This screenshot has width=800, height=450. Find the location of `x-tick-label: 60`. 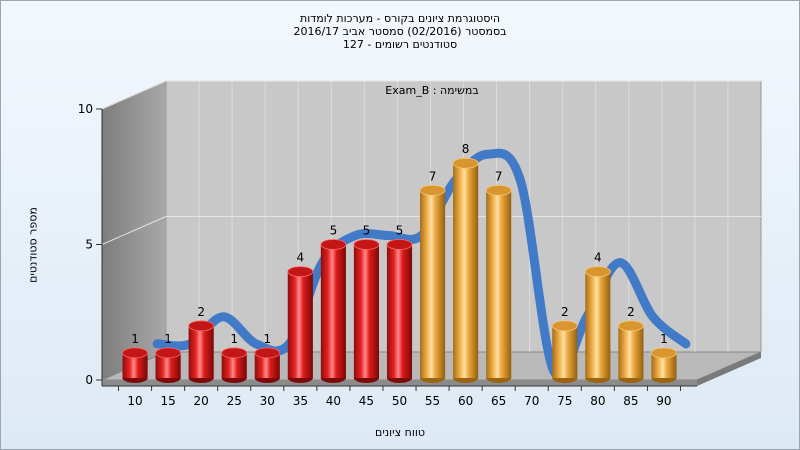

x-tick-label: 60 is located at coordinates (465, 401).